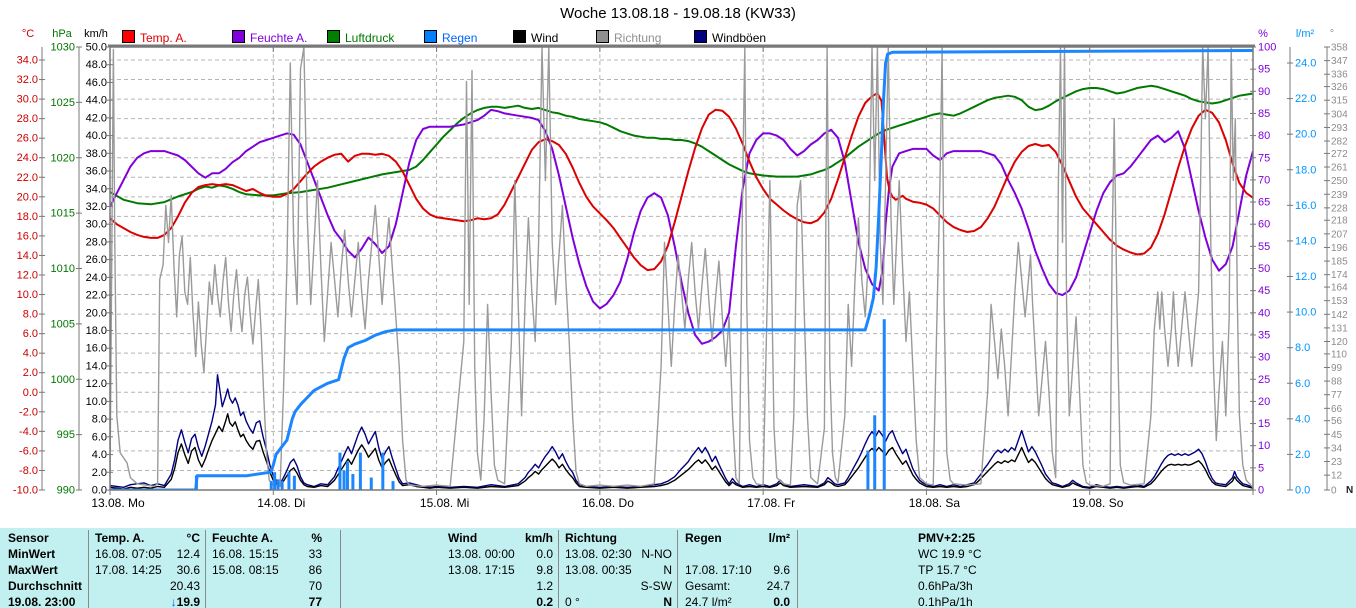 The height and width of the screenshot is (608, 1356). I want to click on legend-label: Wind, so click(545, 38).